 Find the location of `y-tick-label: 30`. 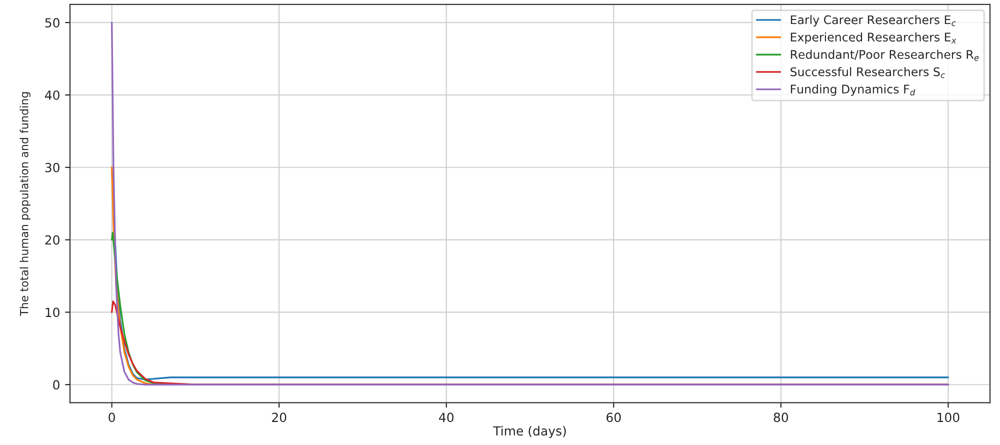

y-tick-label: 30 is located at coordinates (52, 167).